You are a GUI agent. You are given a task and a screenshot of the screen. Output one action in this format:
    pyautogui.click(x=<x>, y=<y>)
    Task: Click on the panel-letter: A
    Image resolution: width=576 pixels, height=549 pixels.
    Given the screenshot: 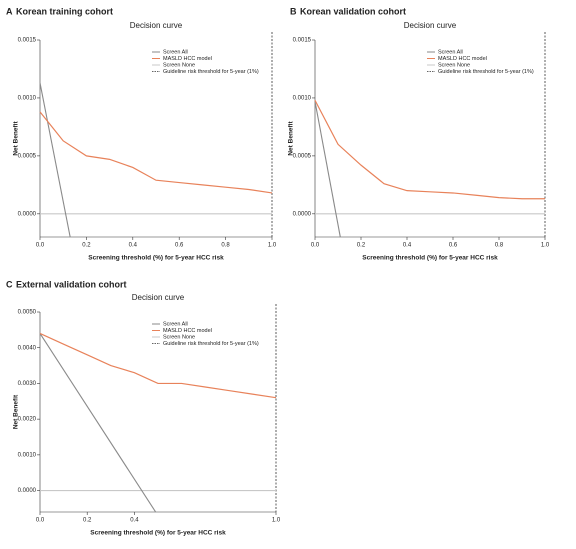 What is the action you would take?
    pyautogui.click(x=9, y=11)
    